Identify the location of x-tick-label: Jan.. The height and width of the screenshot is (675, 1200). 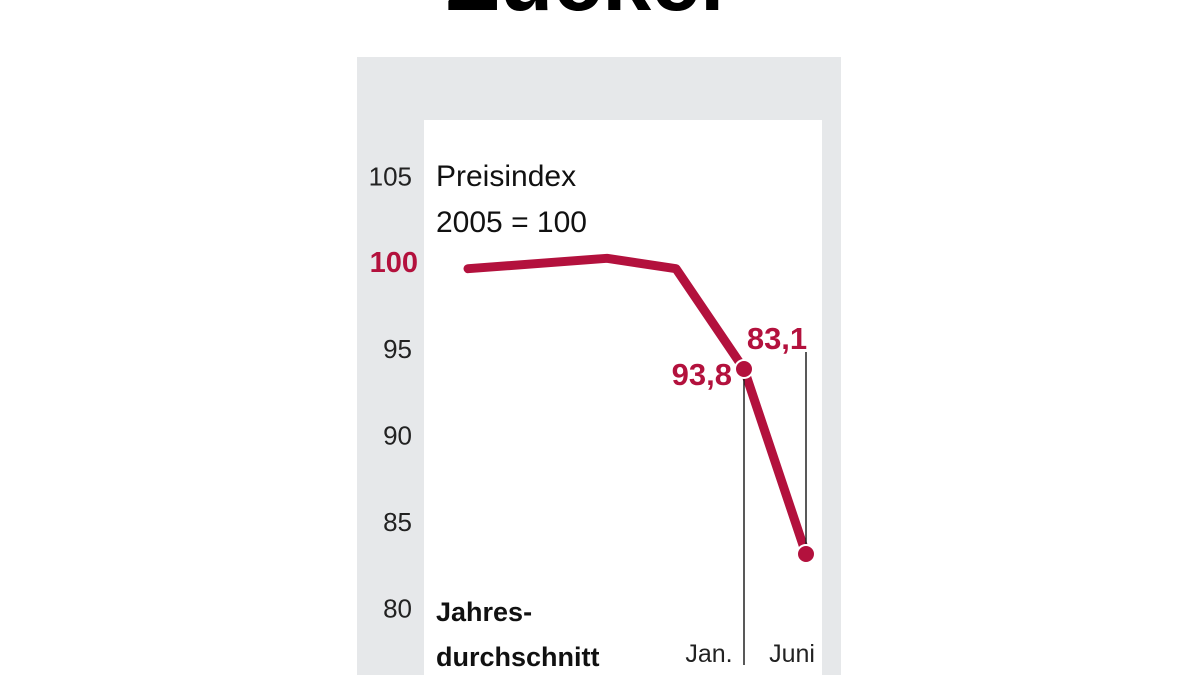
(708, 654).